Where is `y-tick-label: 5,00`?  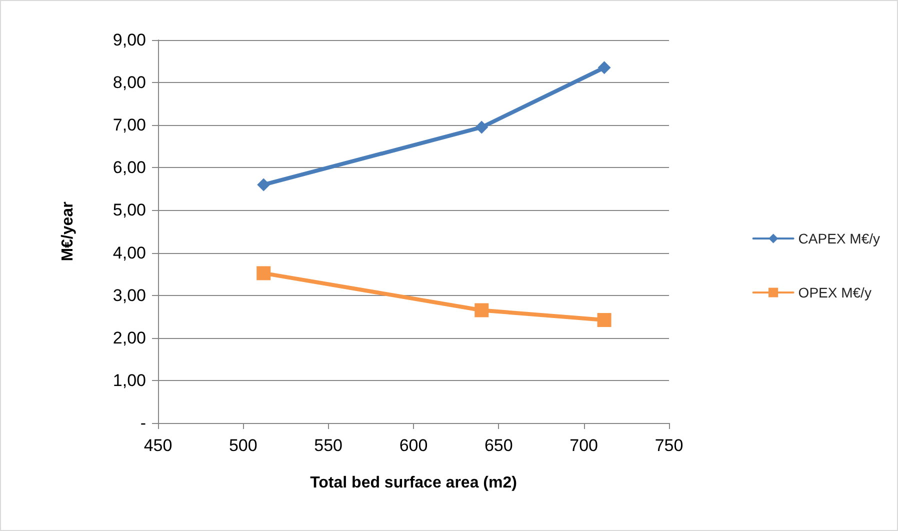
y-tick-label: 5,00 is located at coordinates (129, 210).